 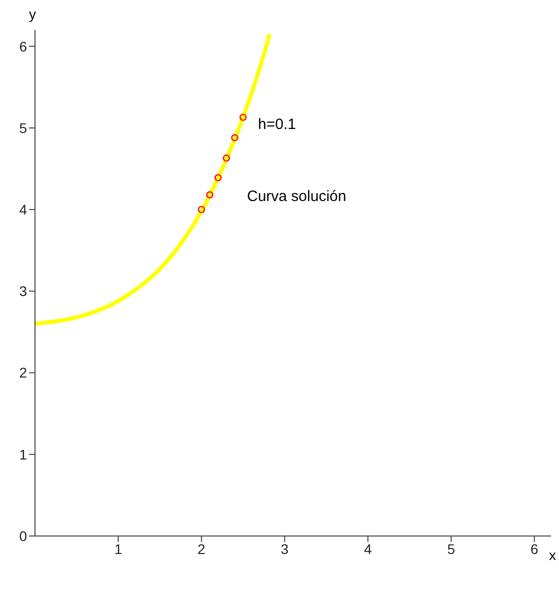 What do you see at coordinates (23, 46) in the screenshot?
I see `y-tick-label: 6` at bounding box center [23, 46].